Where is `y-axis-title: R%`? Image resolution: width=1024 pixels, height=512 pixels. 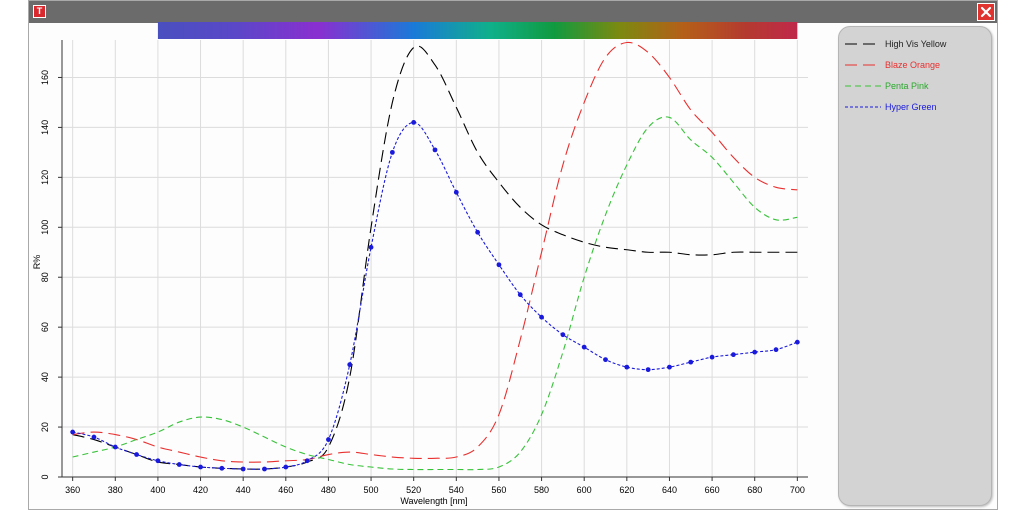
y-axis-title: R% is located at coordinates (37, 262).